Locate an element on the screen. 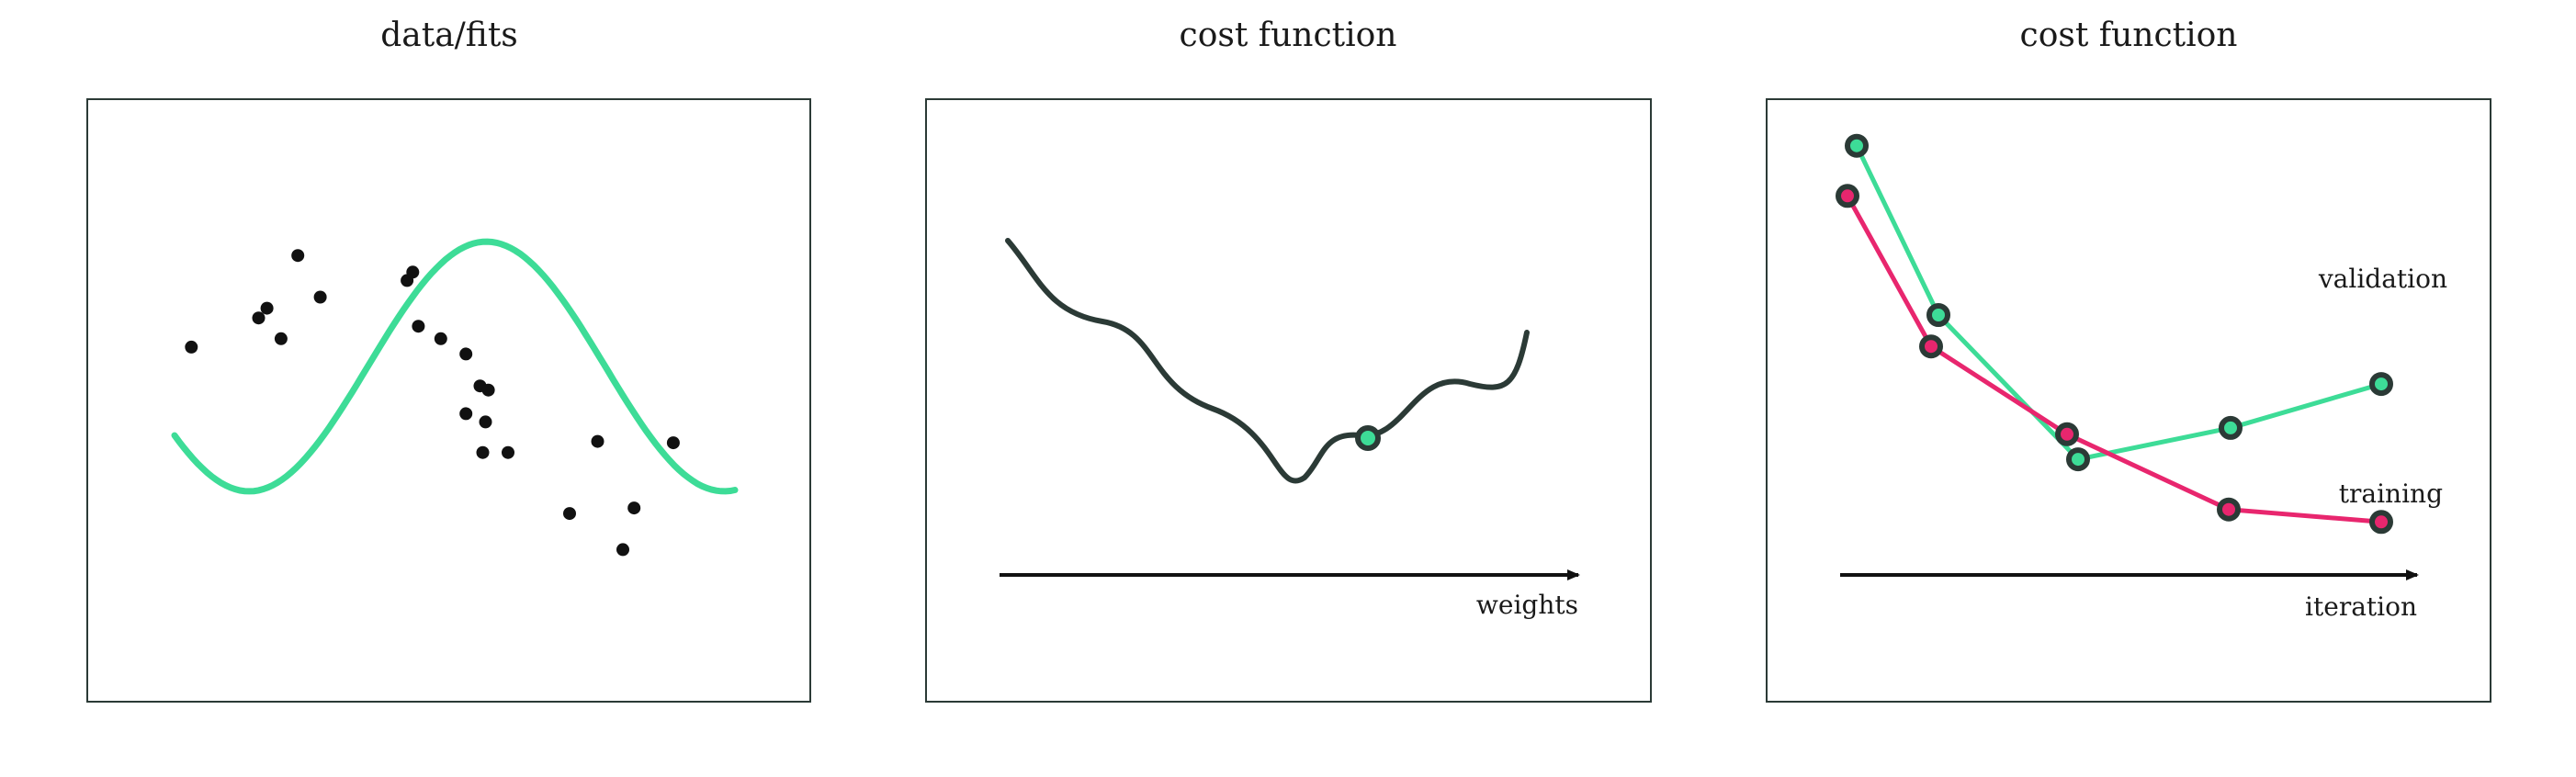 The width and height of the screenshot is (2576, 777). validation-label: validation is located at coordinates (2382, 279).